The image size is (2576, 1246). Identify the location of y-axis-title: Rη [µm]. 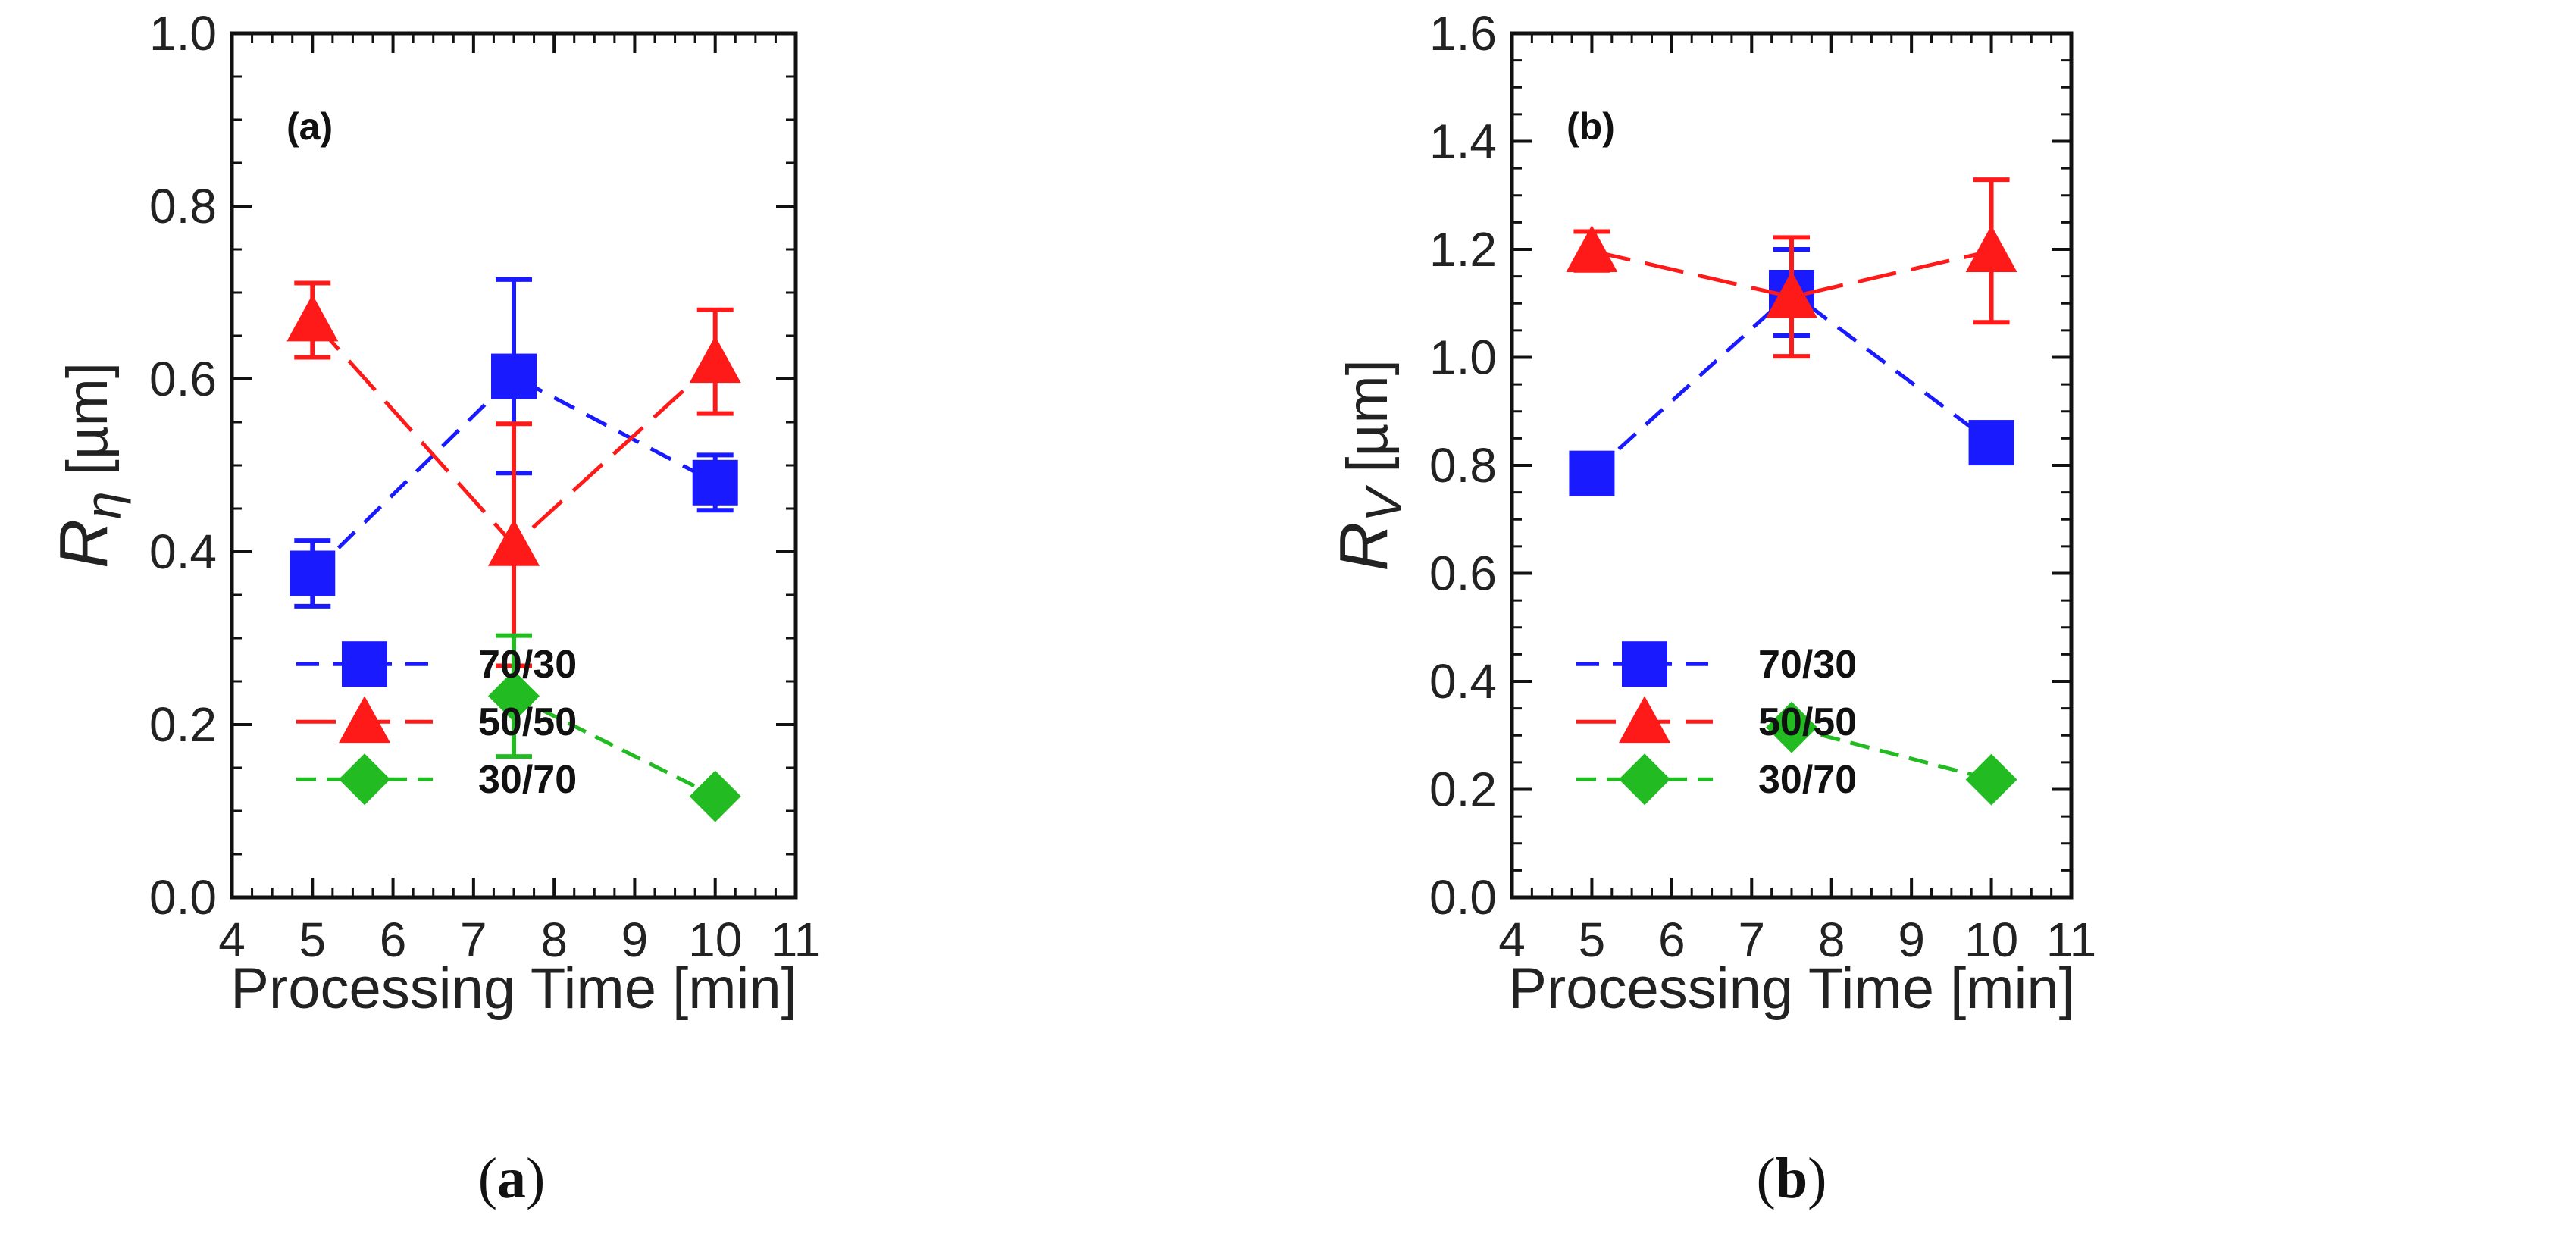
(89, 465).